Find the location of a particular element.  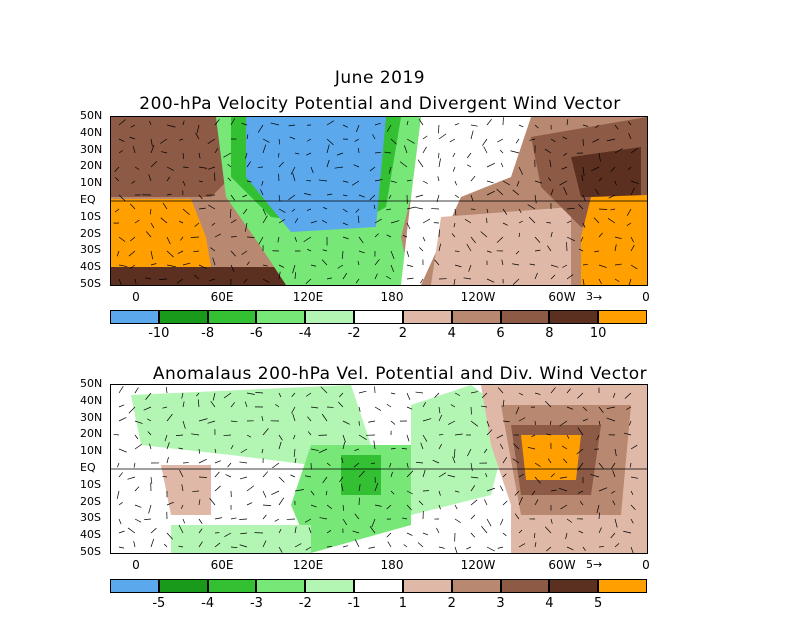

lat-label: 20N is located at coordinates (91, 166).